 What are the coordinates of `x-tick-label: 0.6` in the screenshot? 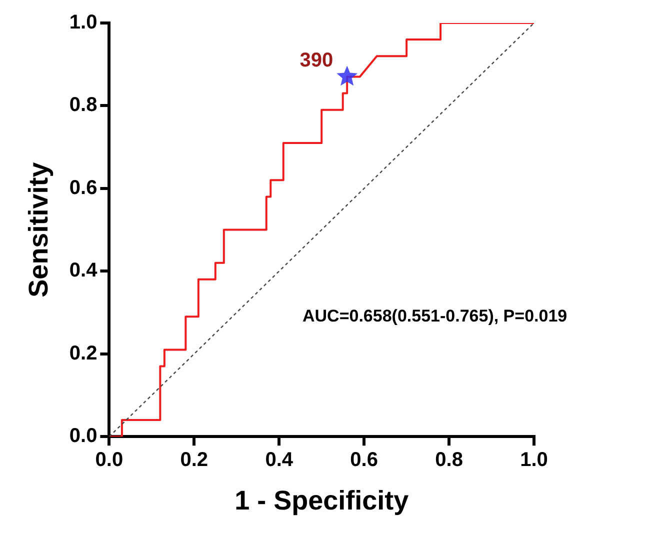 It's located at (364, 460).